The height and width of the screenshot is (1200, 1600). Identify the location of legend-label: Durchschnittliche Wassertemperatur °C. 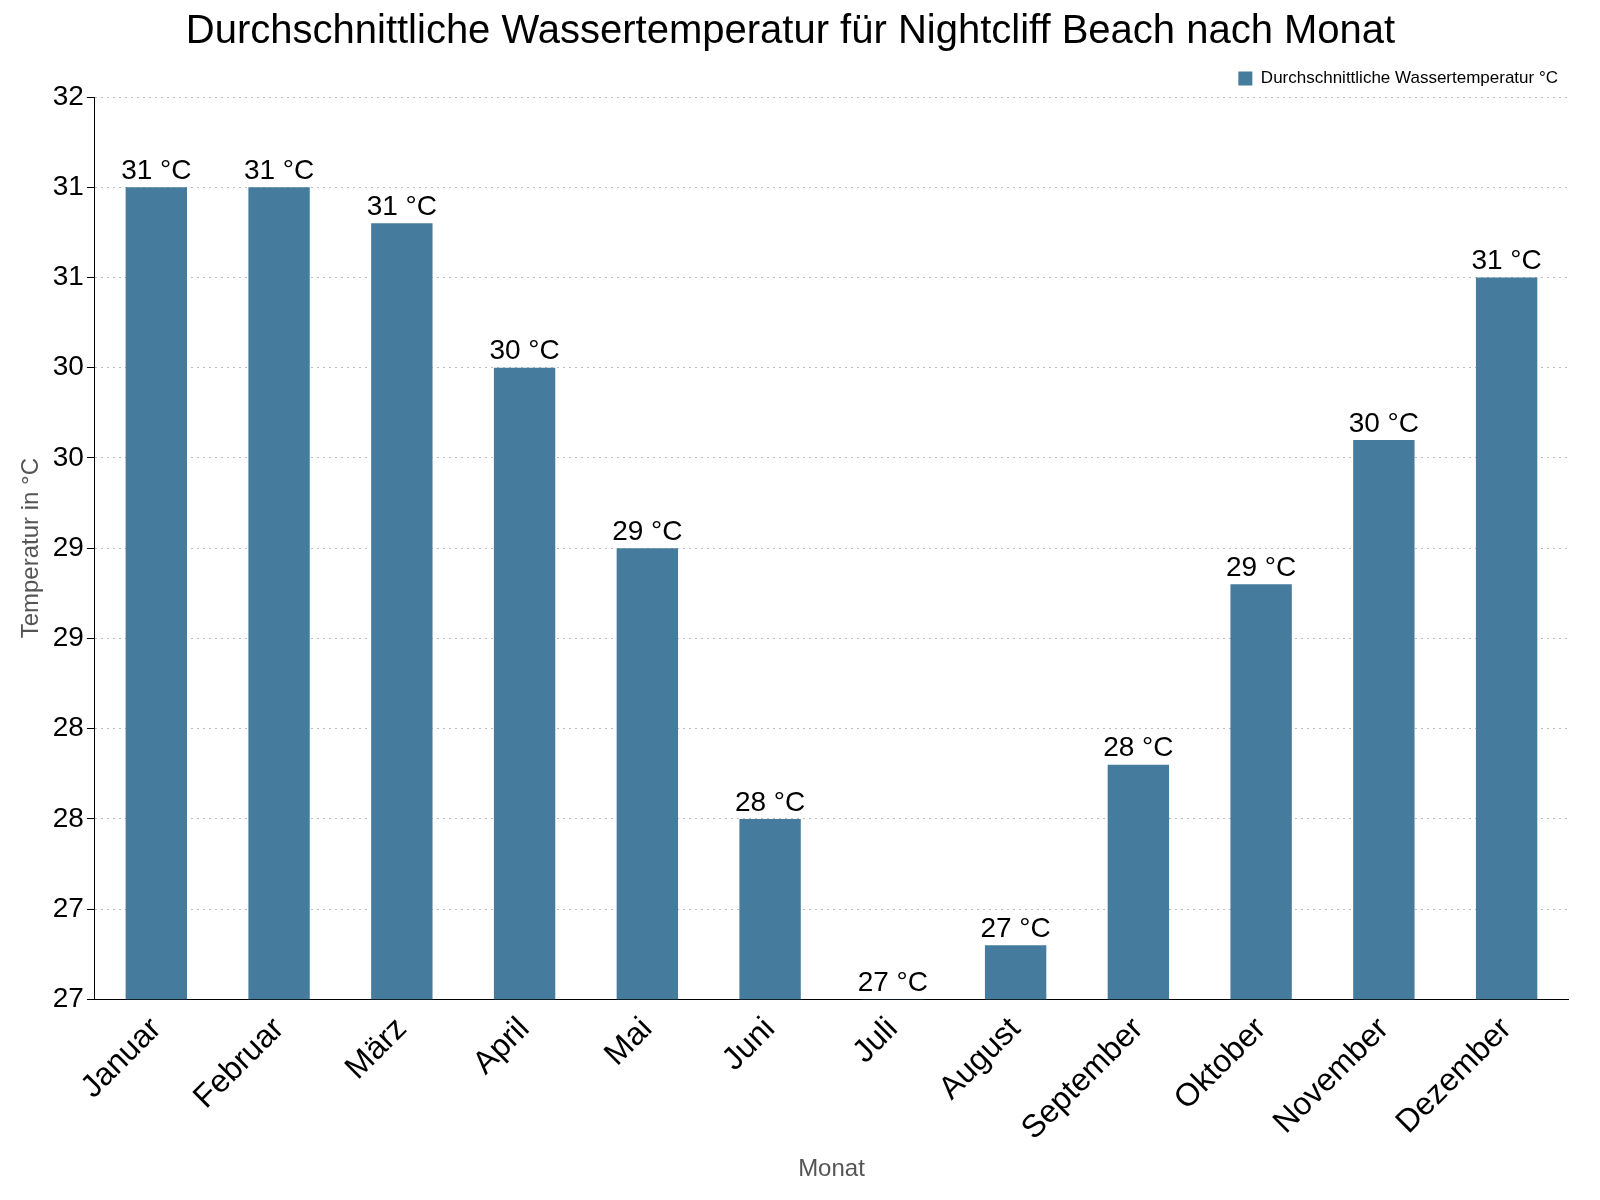
(1409, 78).